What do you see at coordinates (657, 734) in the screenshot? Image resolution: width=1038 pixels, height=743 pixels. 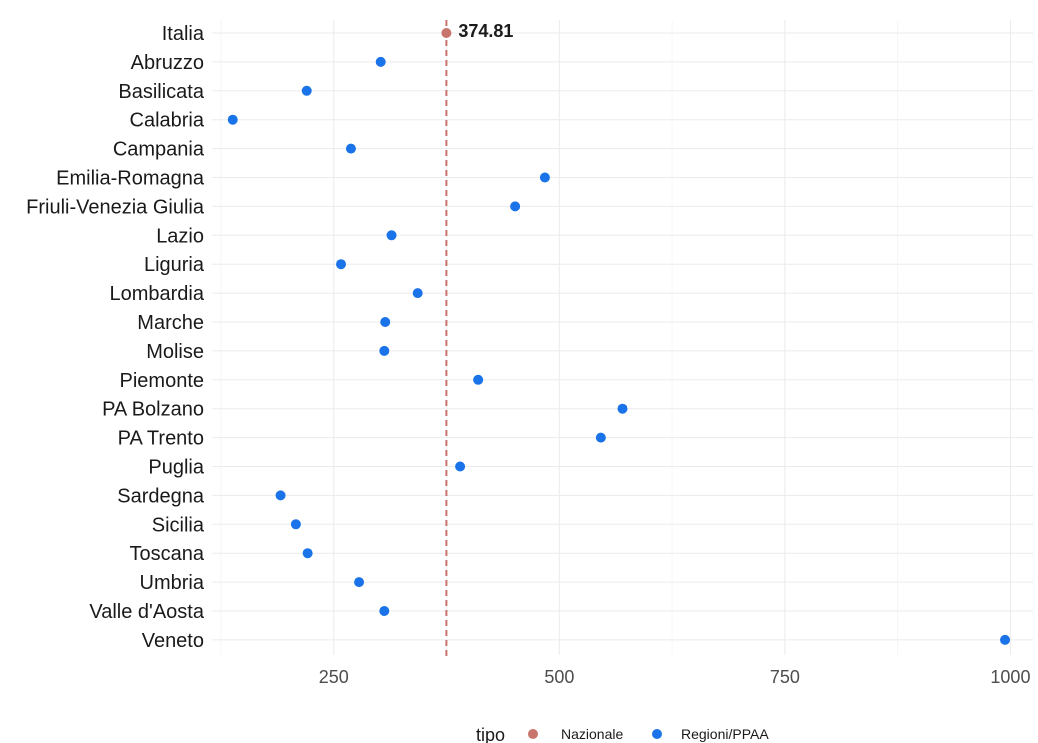 I see `legend-key-regioni` at bounding box center [657, 734].